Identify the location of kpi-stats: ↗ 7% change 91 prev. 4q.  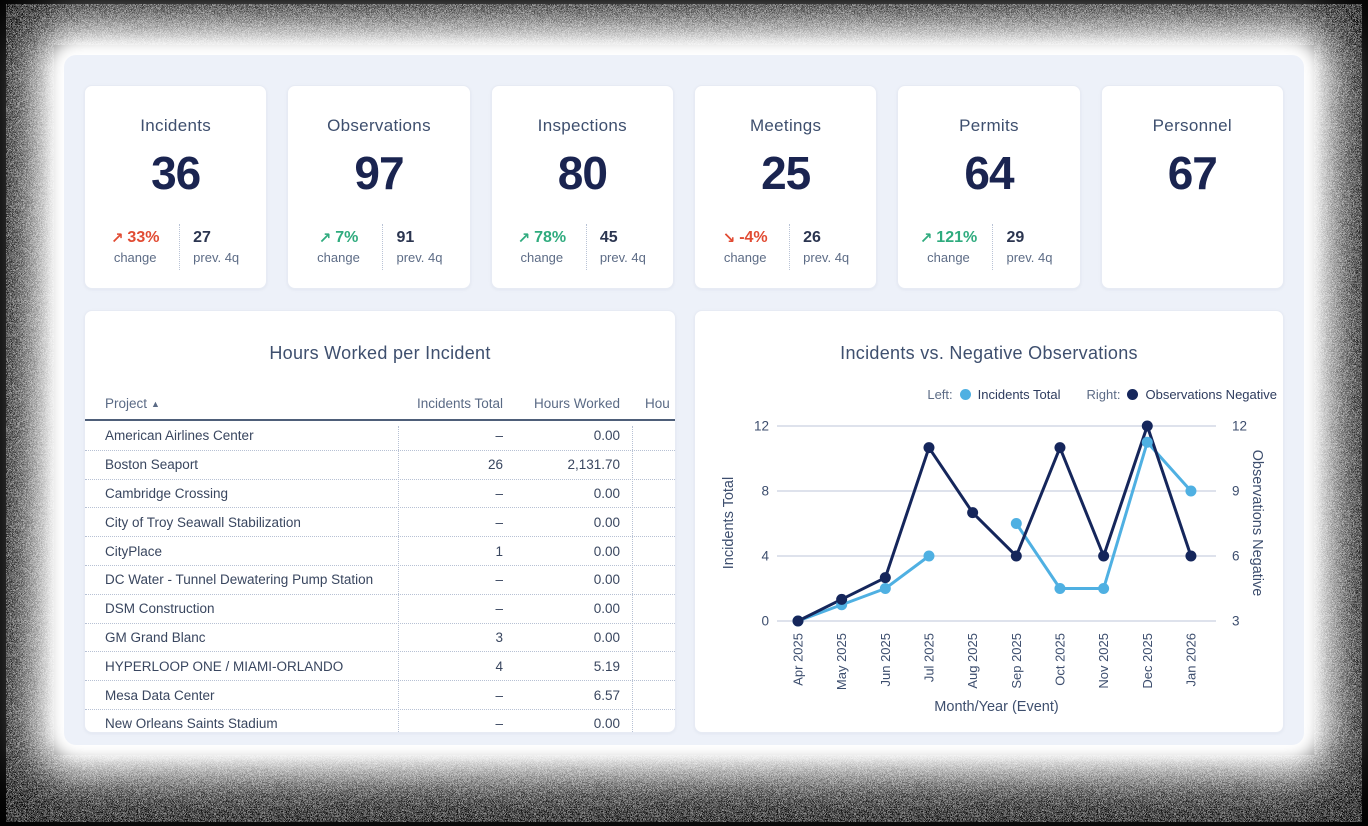
(378, 247).